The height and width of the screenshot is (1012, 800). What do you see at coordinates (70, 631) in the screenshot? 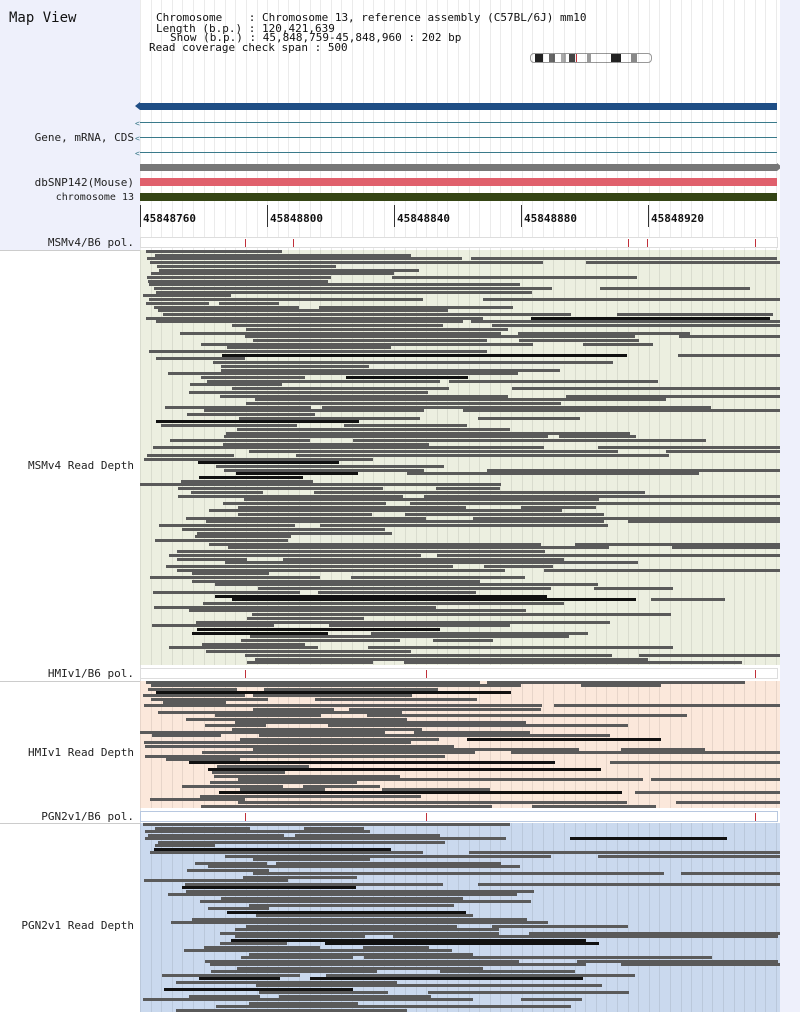
I see `left-pane-tracks` at bounding box center [70, 631].